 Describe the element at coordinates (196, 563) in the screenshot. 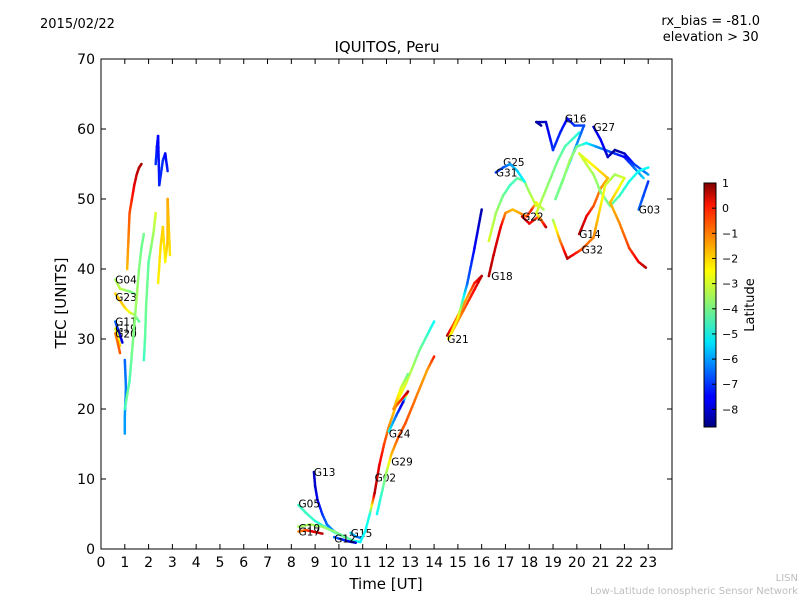

I see `x-tick-label: 4` at that location.